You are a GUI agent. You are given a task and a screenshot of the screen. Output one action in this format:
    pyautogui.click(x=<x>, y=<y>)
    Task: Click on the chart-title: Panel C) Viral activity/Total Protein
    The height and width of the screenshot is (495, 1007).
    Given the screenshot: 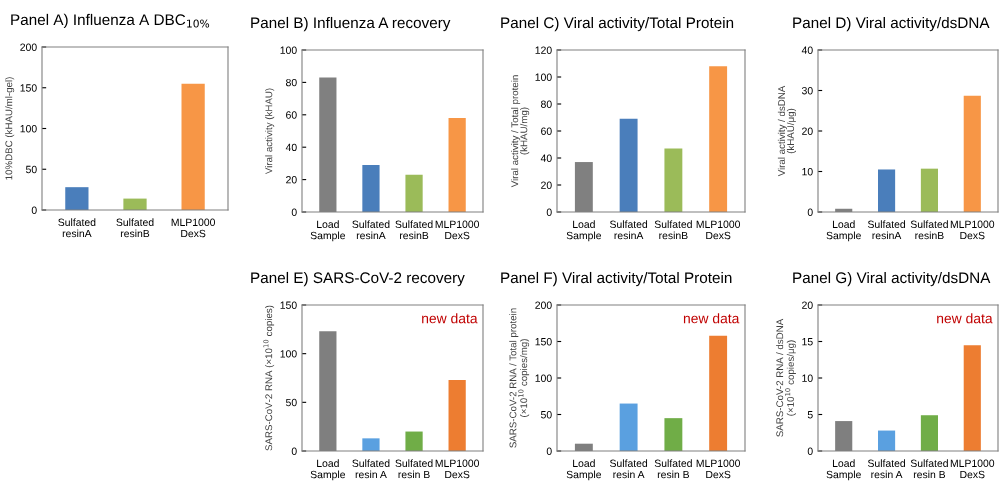 What is the action you would take?
    pyautogui.click(x=617, y=24)
    